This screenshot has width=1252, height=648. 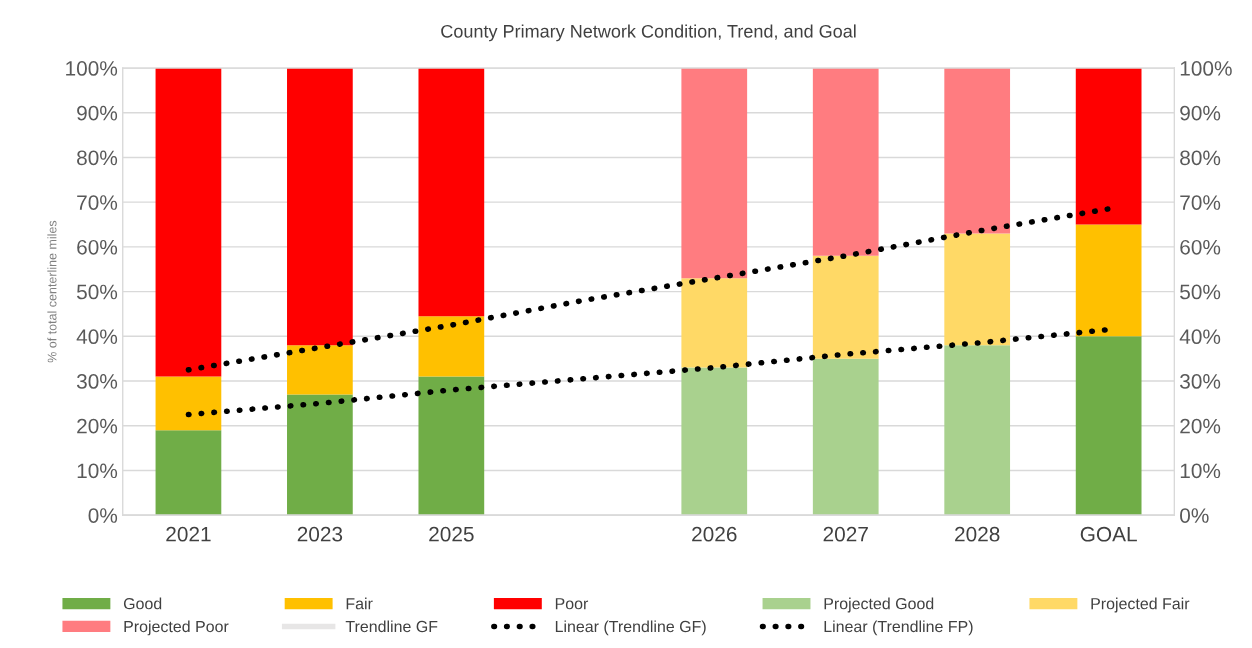 I want to click on y-tick-label: 80%, so click(x=97, y=158).